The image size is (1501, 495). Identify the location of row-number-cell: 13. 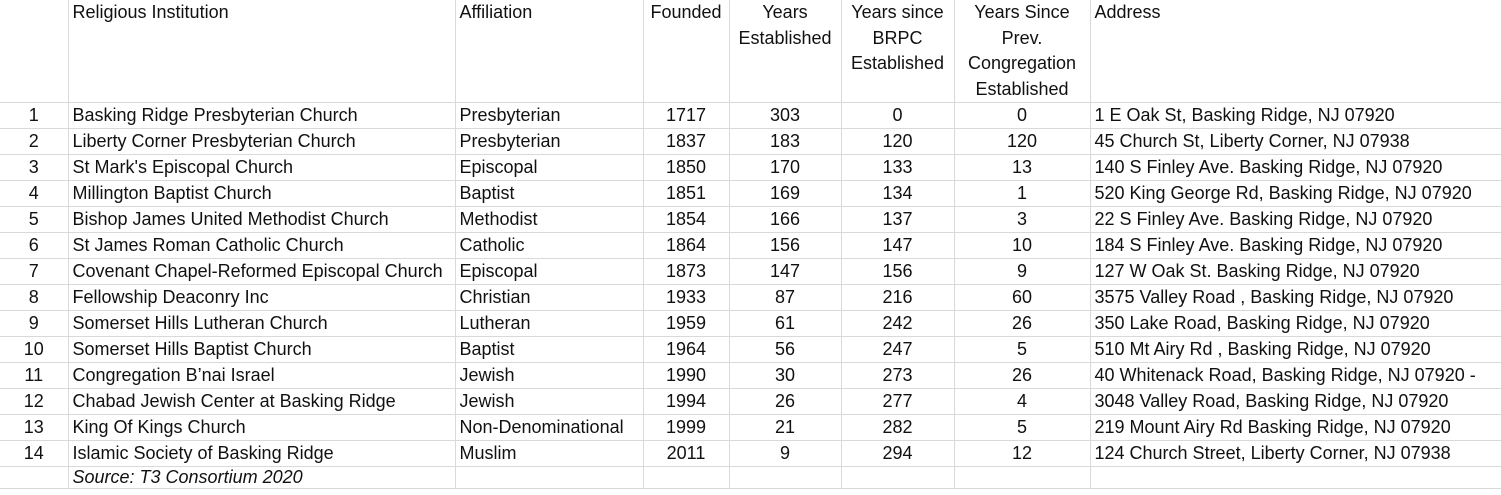
(34, 427).